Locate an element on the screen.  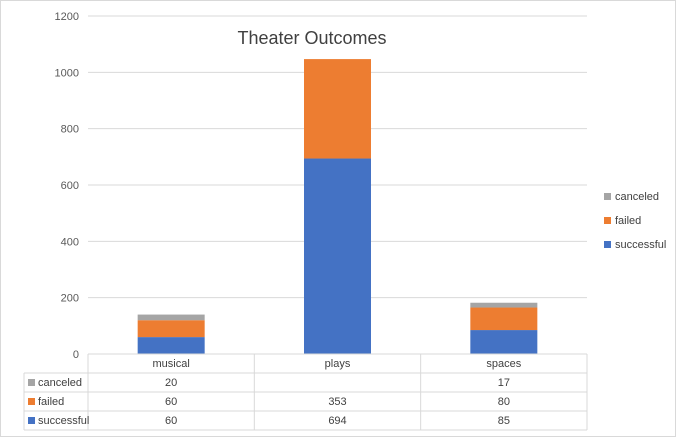
legend: canceled failed successful is located at coordinates (635, 221).